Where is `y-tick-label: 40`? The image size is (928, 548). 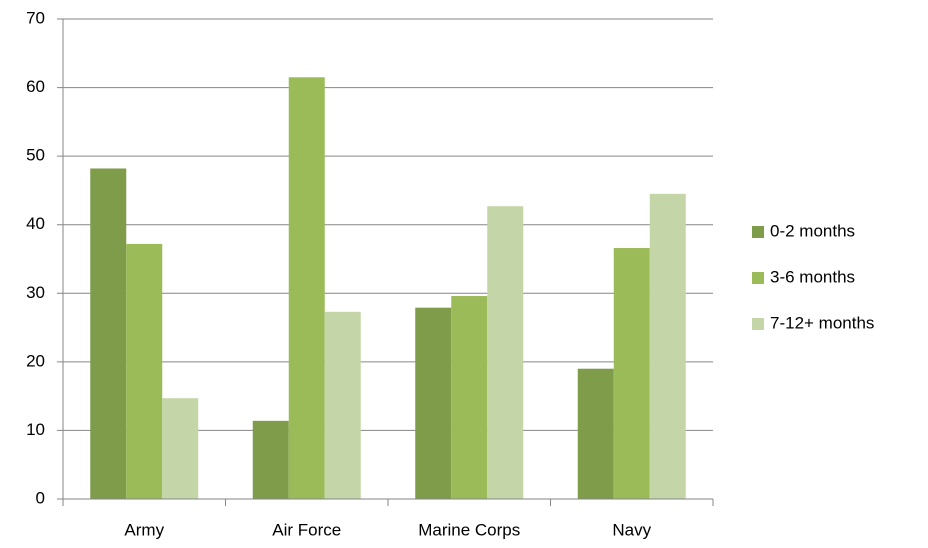 y-tick-label: 40 is located at coordinates (35, 223).